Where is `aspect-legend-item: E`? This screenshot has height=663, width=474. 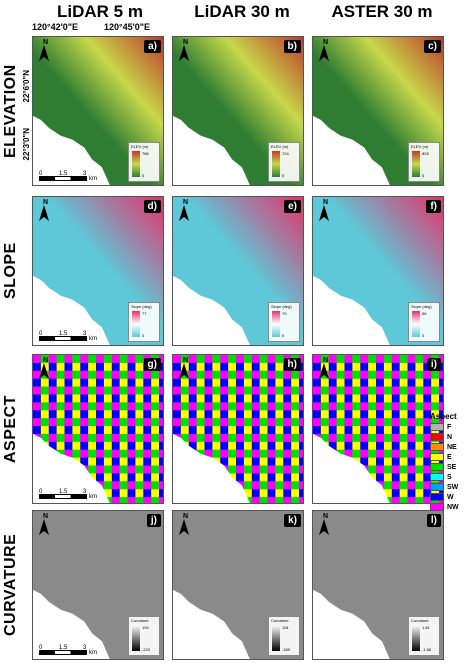
aspect-legend-item: E is located at coordinates (452, 457).